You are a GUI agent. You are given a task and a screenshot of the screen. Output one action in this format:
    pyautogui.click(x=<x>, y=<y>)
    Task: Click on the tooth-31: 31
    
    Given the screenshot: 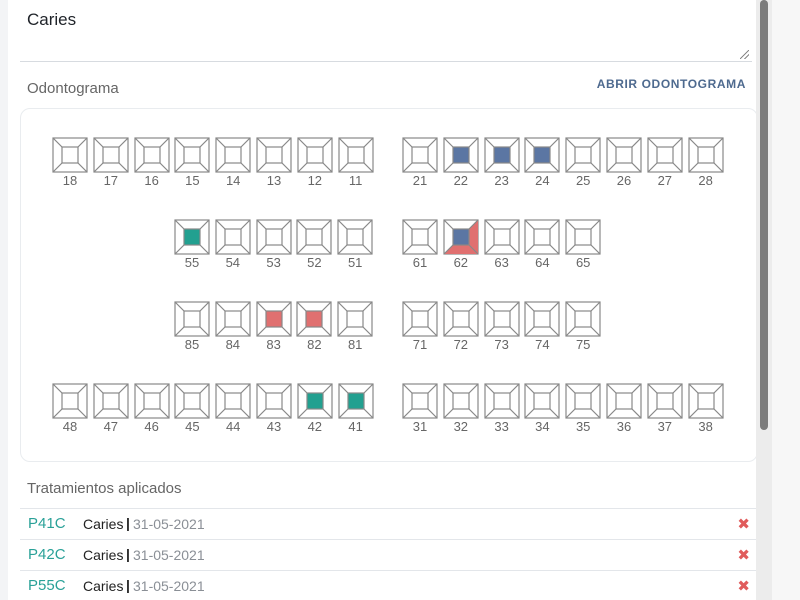 What is the action you would take?
    pyautogui.click(x=420, y=408)
    